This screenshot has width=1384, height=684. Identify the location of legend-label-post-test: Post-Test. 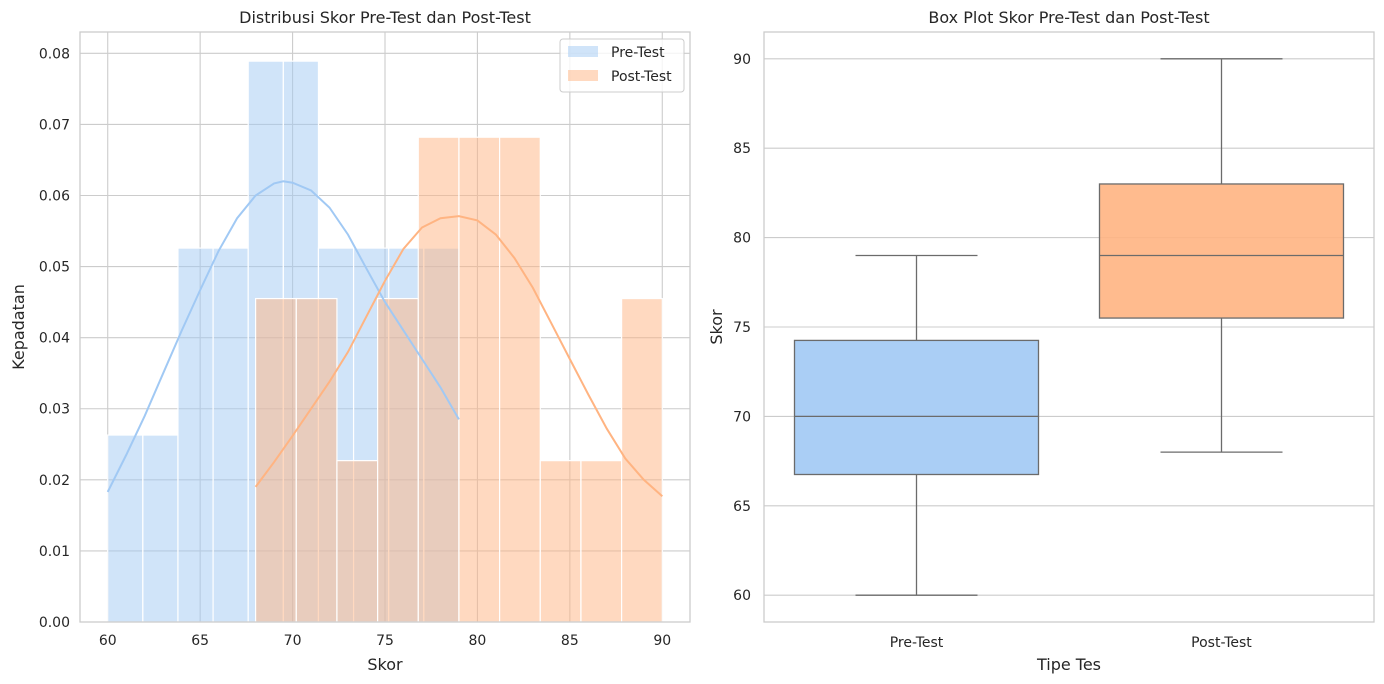
(641, 77).